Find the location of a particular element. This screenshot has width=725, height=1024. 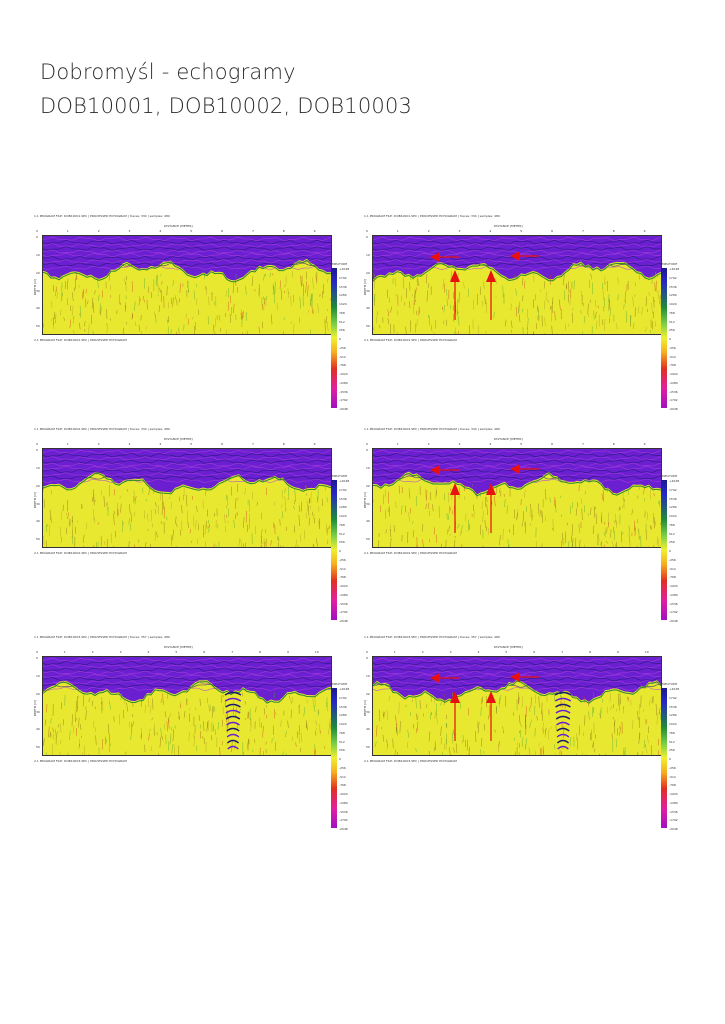

colorbar-tick-label: -768 is located at coordinates (342, 365).